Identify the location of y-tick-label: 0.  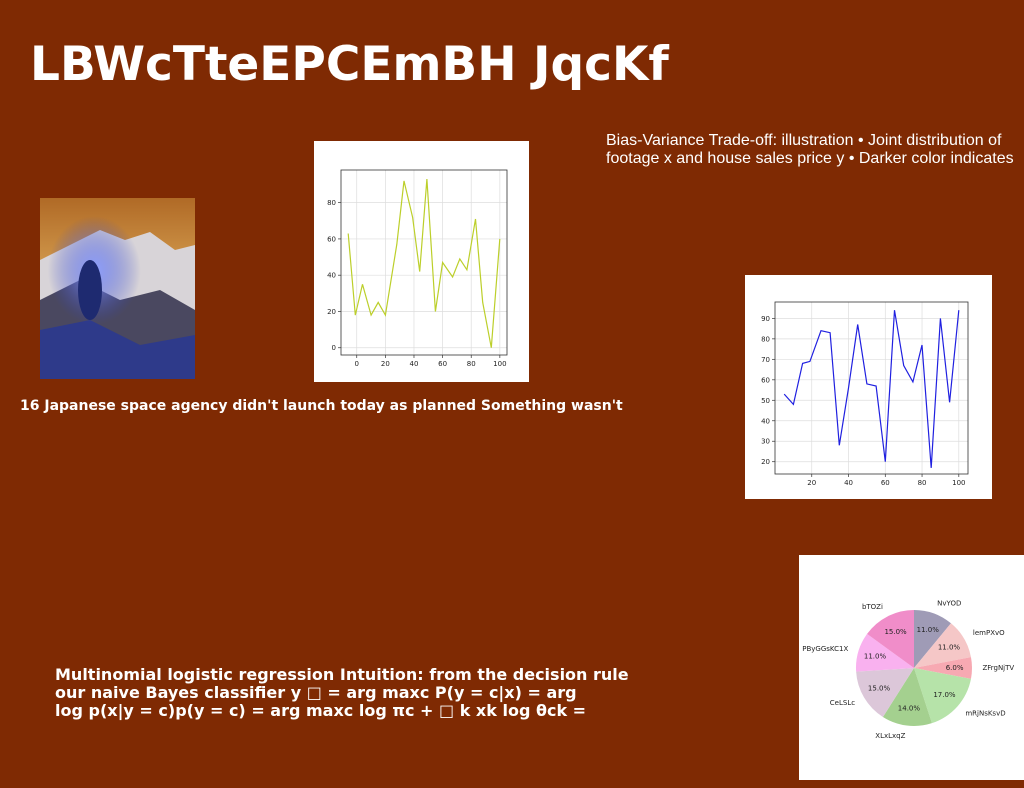
(334, 348).